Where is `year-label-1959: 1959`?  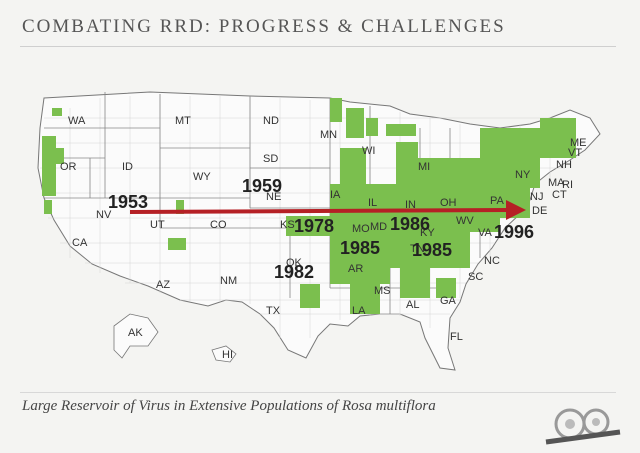 year-label-1959: 1959 is located at coordinates (262, 186).